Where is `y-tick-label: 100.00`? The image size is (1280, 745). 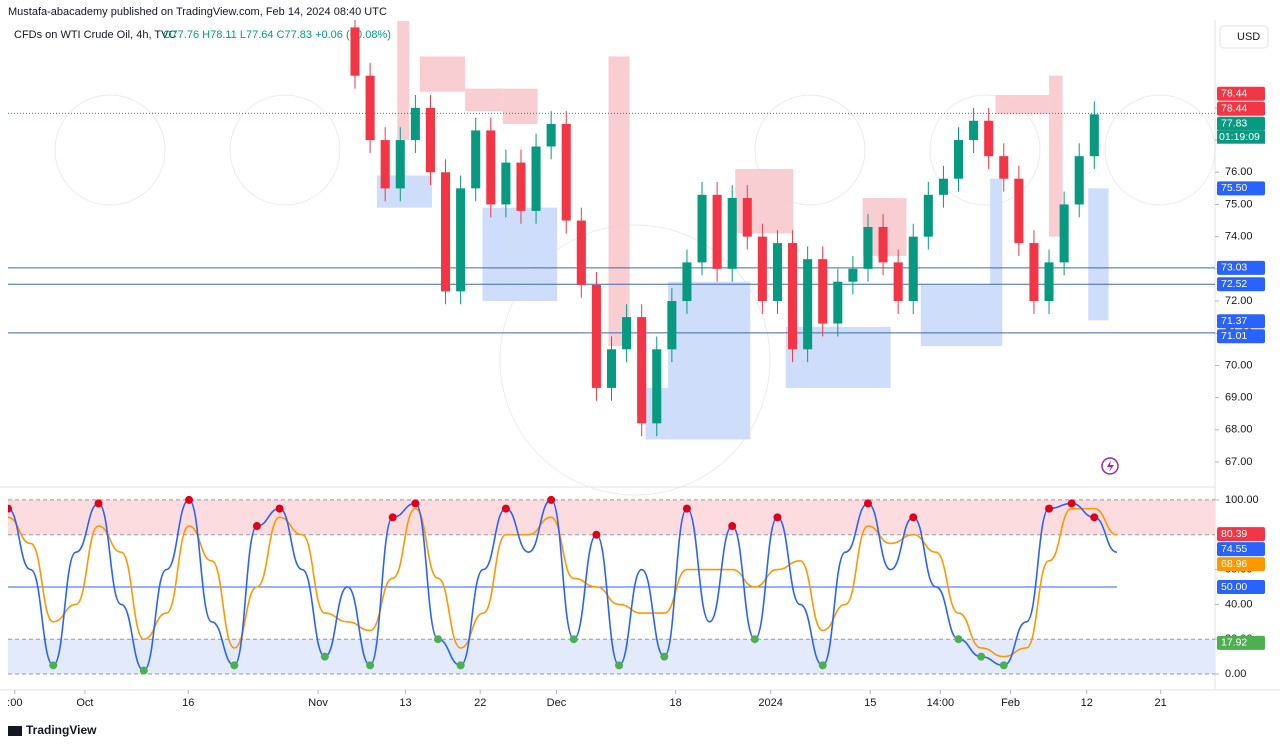 y-tick-label: 100.00 is located at coordinates (1242, 500).